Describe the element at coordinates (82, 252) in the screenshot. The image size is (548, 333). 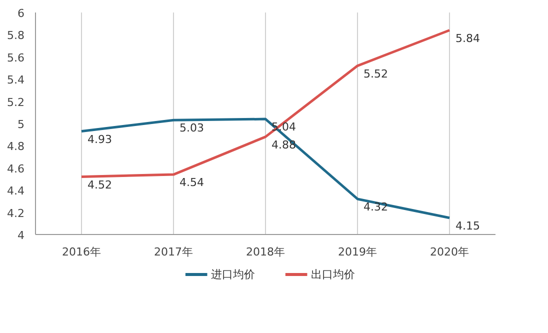
I see `x-tick-label: 2016年` at that location.